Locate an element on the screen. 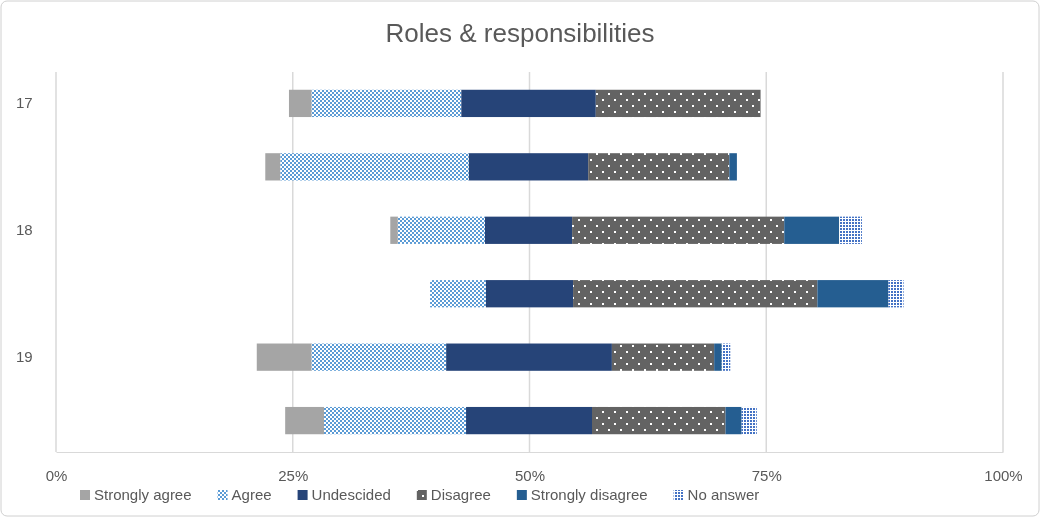 This screenshot has height=517, width=1040. y-tick-label: 18 is located at coordinates (24, 230).